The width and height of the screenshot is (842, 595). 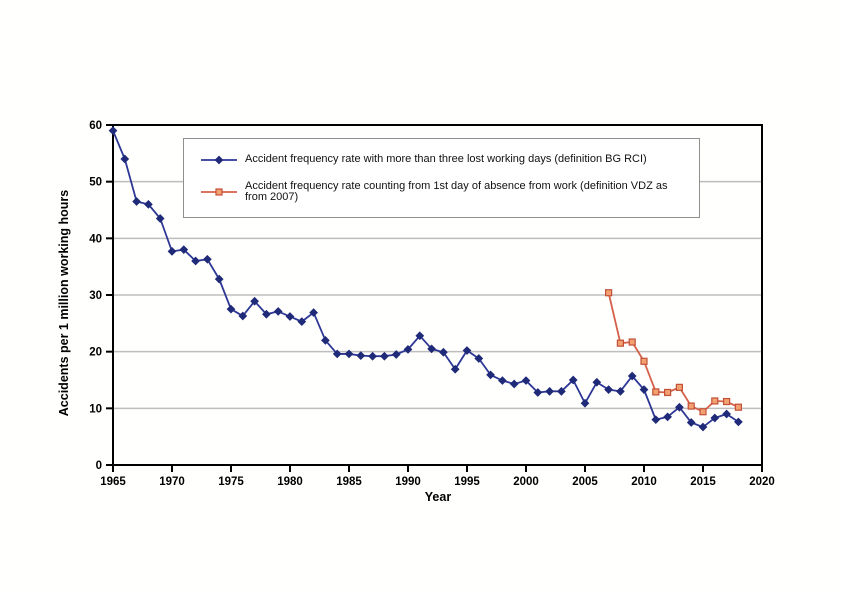 What do you see at coordinates (113, 482) in the screenshot?
I see `svg-text: 1965` at bounding box center [113, 482].